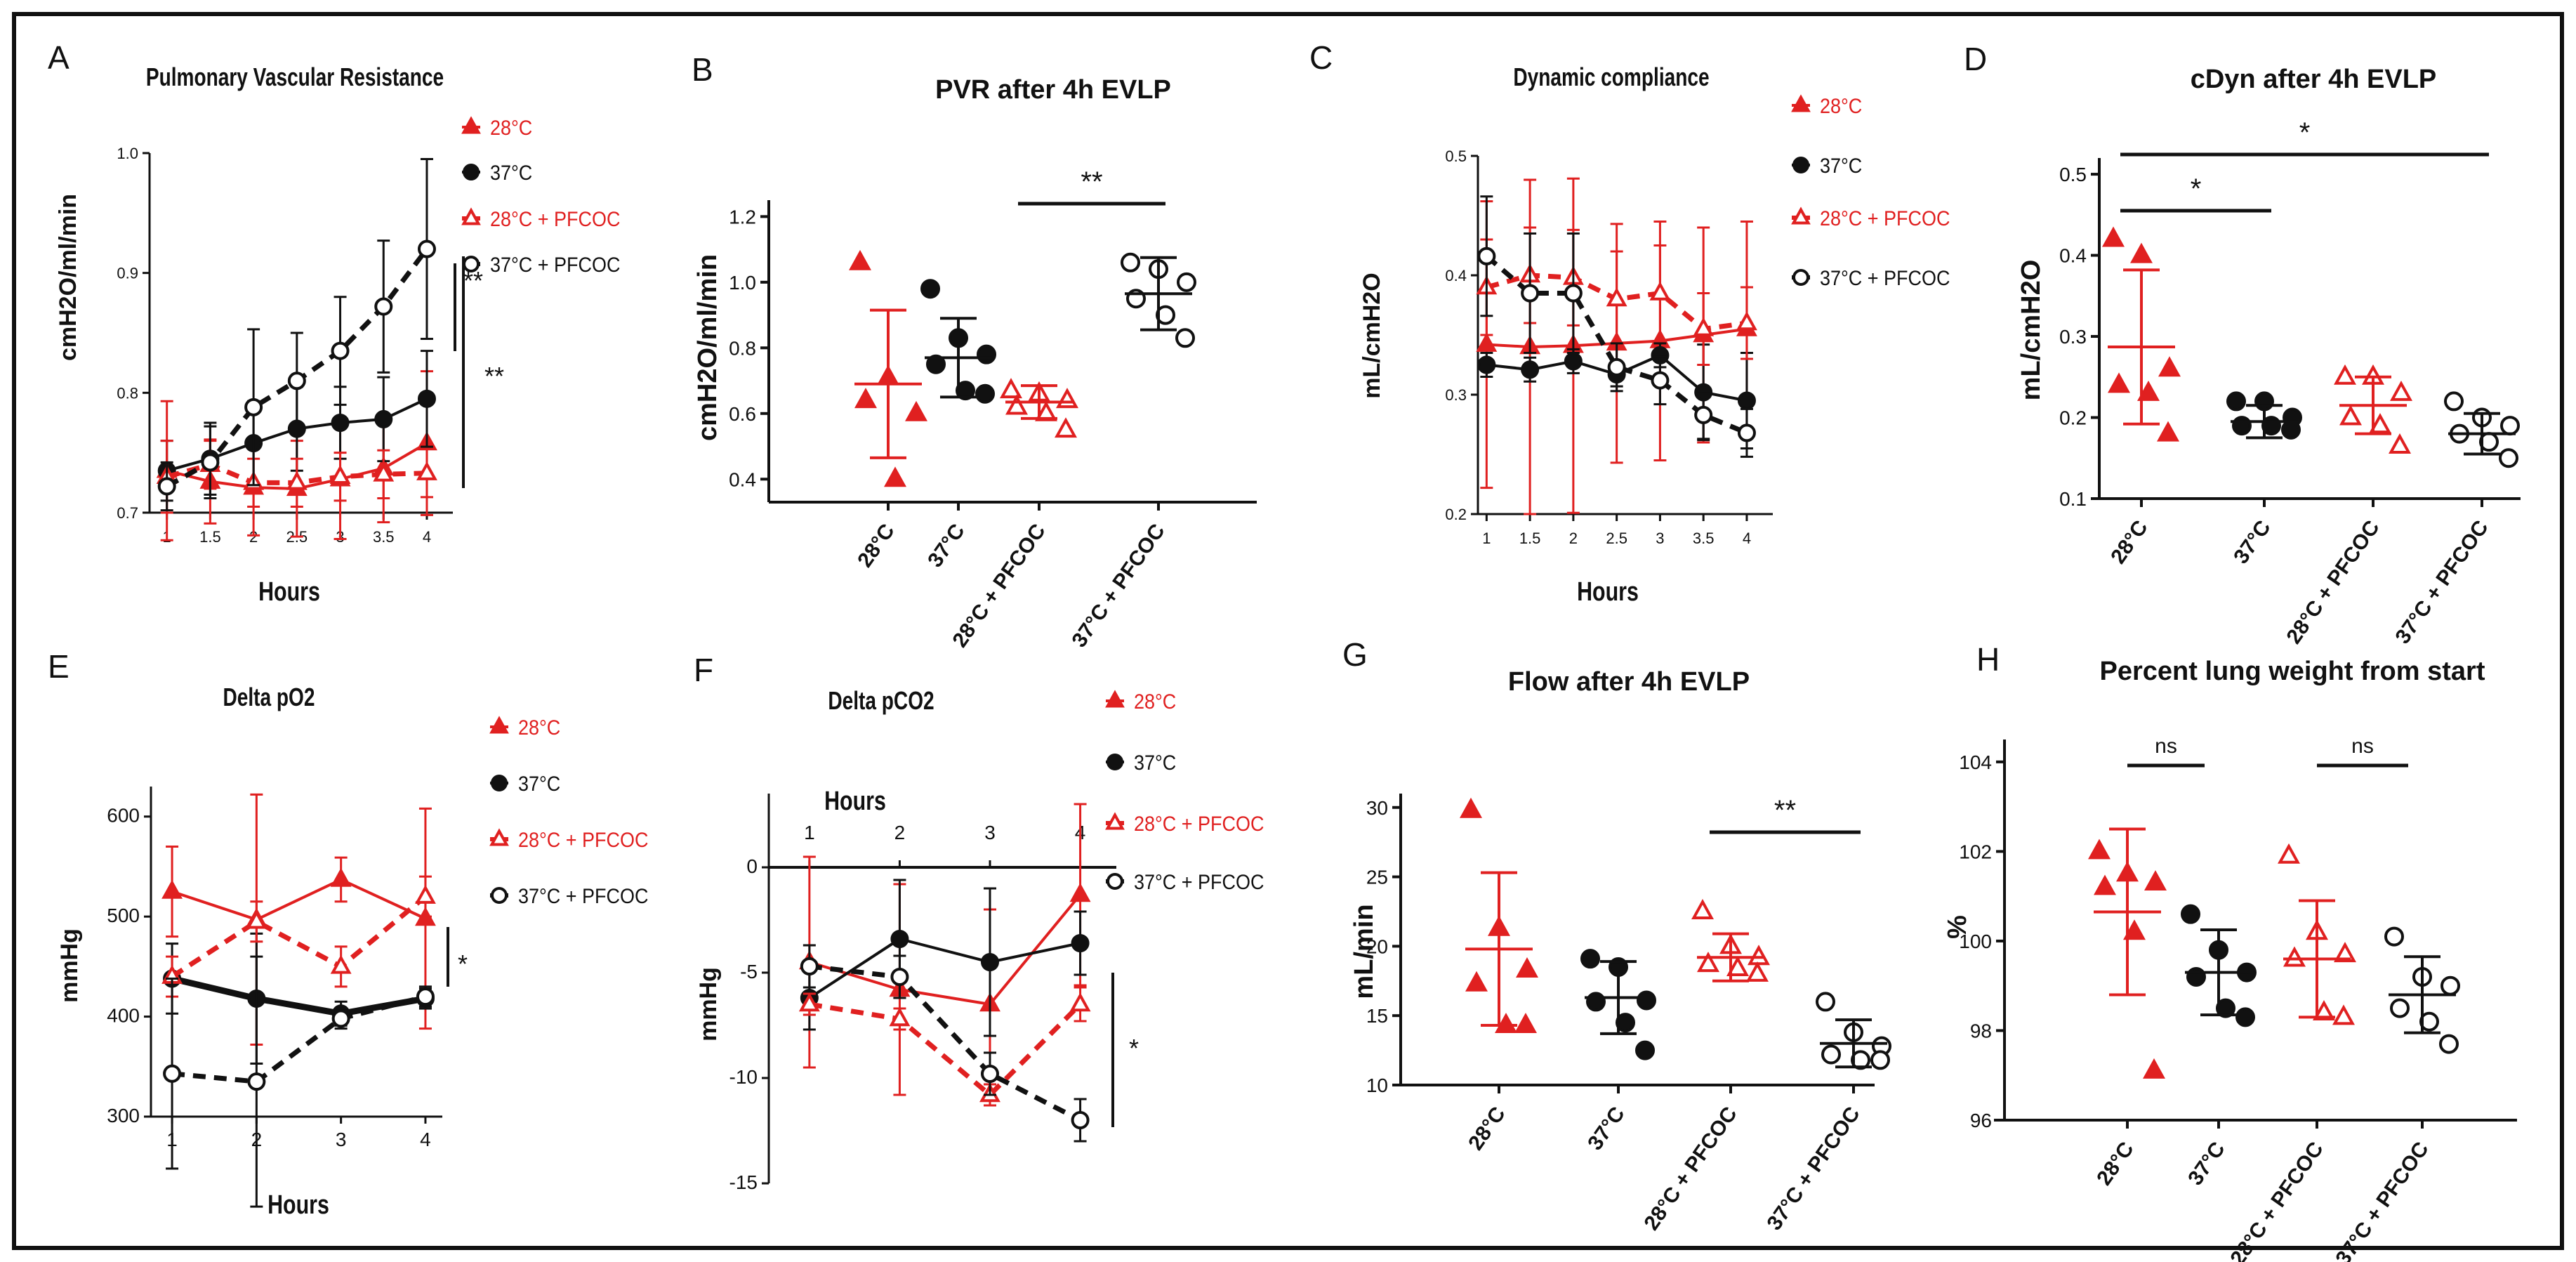 The image size is (2576, 1262). What do you see at coordinates (1321, 57) in the screenshot?
I see `panel-letter: C` at bounding box center [1321, 57].